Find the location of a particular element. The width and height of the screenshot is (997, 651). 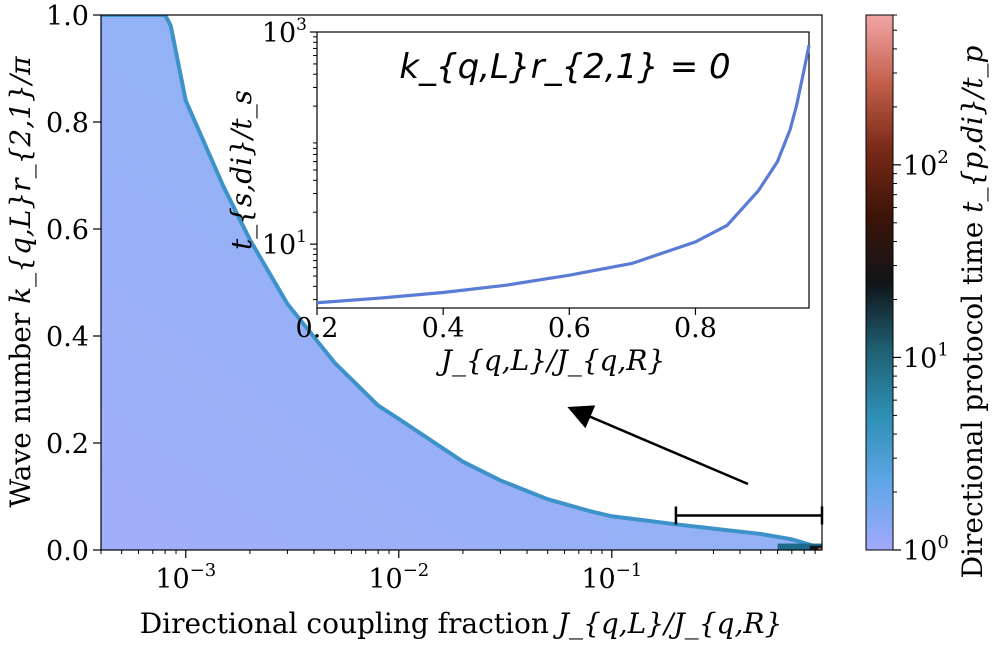

main-x-tick-label: 10⁻¹ is located at coordinates (611, 577).